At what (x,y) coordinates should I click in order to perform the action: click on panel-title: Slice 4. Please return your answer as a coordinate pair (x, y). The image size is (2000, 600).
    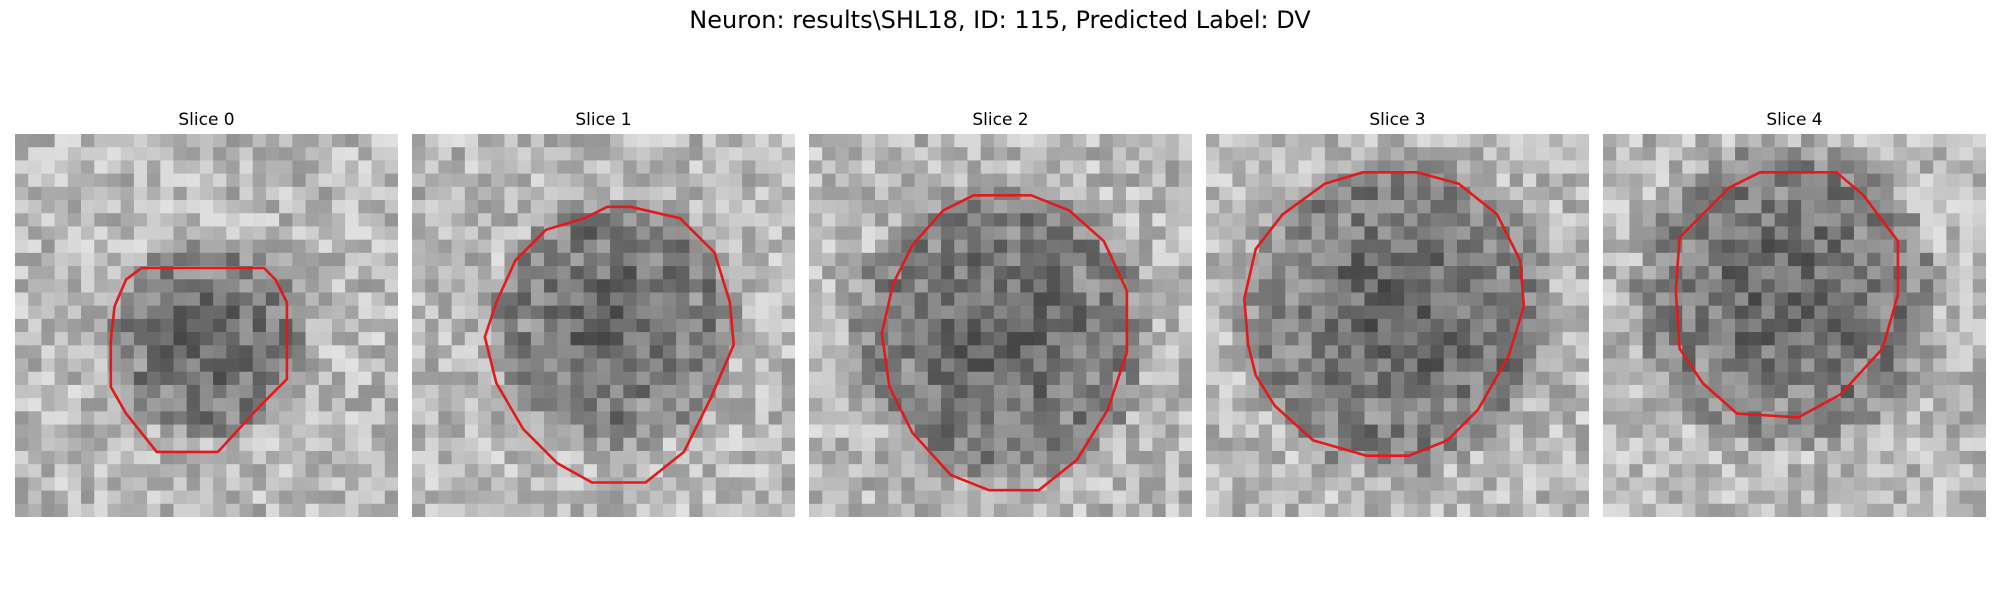
    Looking at the image, I should click on (1794, 120).